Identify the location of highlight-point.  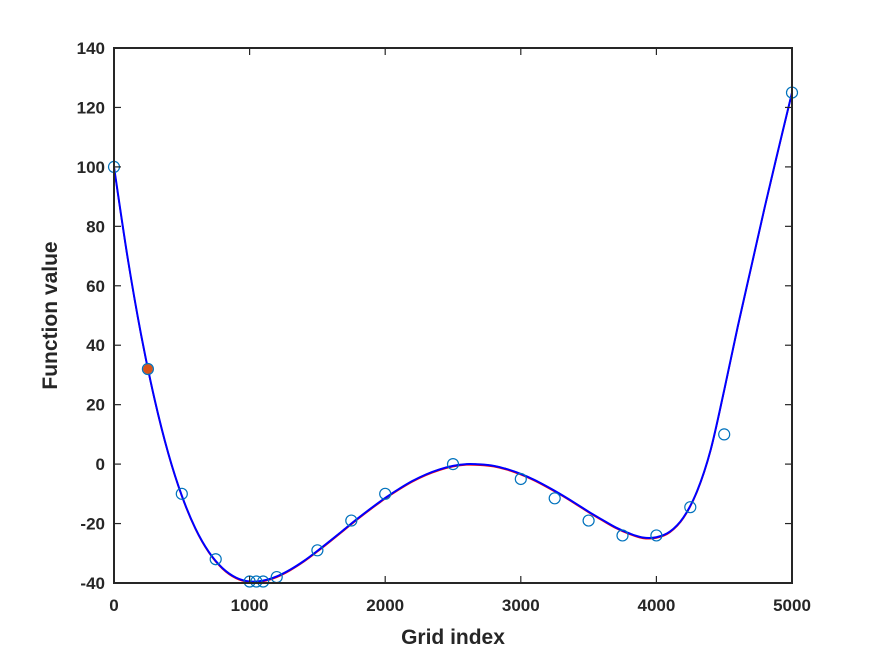
(147, 369).